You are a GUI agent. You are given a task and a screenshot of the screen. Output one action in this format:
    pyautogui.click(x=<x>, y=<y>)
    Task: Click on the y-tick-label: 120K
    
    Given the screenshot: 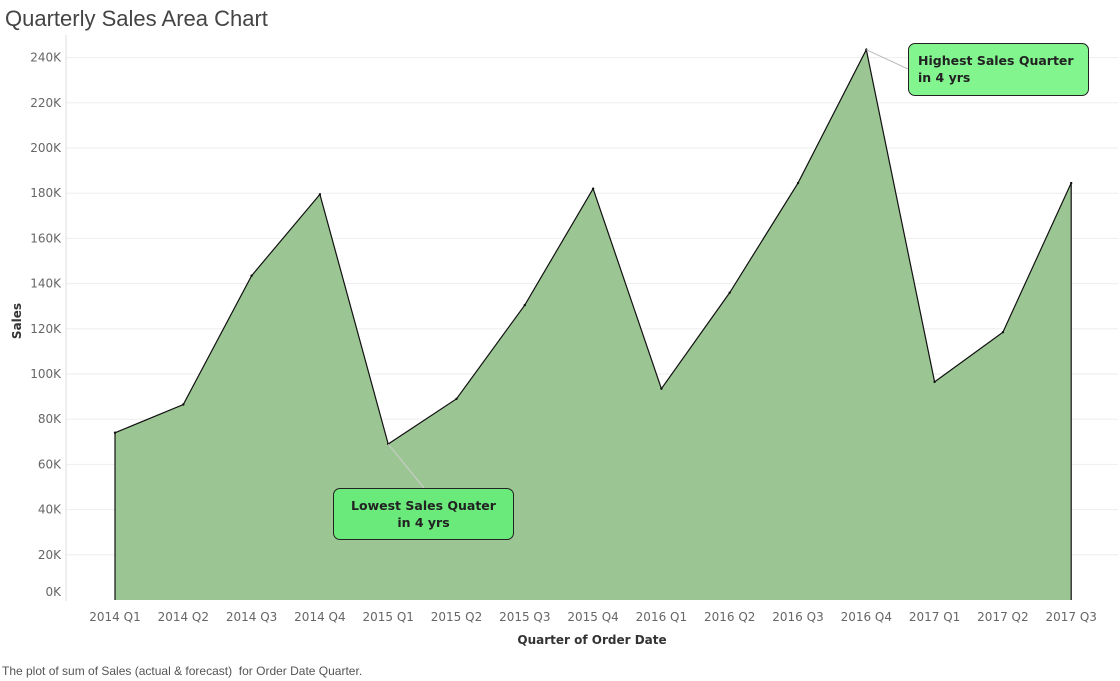 What is the action you would take?
    pyautogui.click(x=46, y=329)
    